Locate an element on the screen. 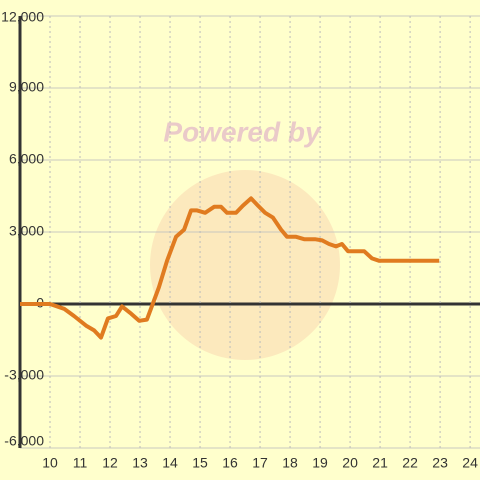 This screenshot has width=480, height=480. x-tick-label: 14 is located at coordinates (170, 463).